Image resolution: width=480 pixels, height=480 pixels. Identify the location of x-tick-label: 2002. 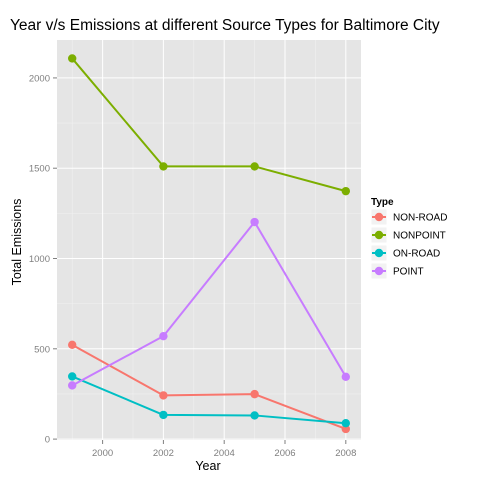
(163, 453).